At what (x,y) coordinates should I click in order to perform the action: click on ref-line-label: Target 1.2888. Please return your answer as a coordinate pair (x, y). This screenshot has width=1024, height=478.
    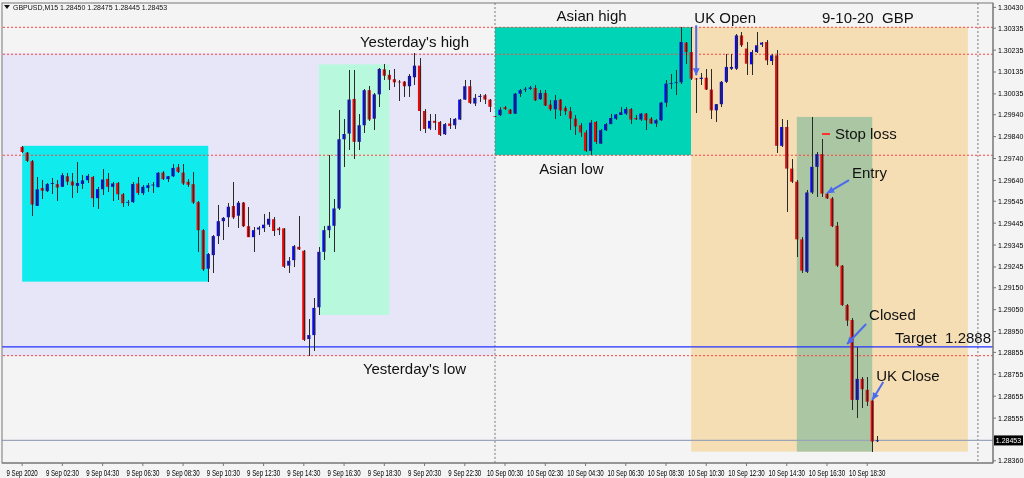
    Looking at the image, I should click on (943, 337).